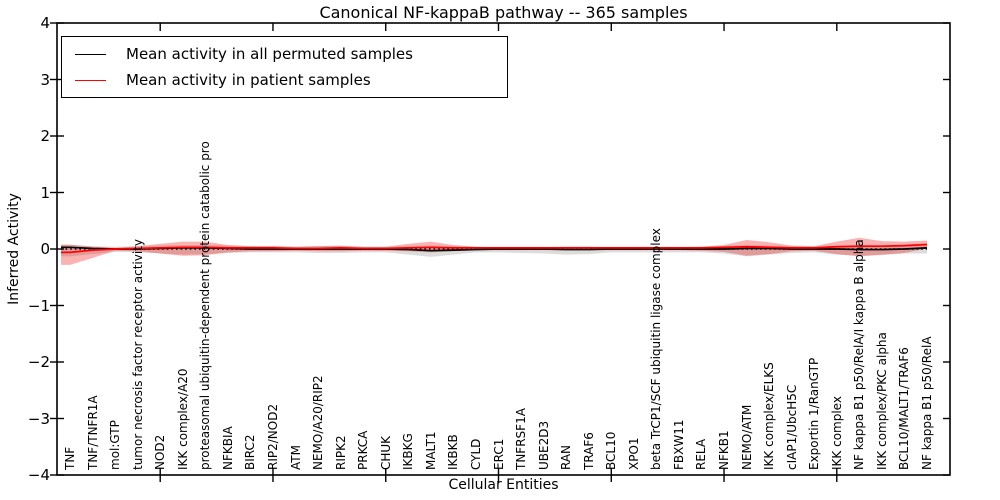 This screenshot has width=1000, height=500. What do you see at coordinates (318, 422) in the screenshot?
I see `x-tick-label: NEMO/A20/RIP2` at bounding box center [318, 422].